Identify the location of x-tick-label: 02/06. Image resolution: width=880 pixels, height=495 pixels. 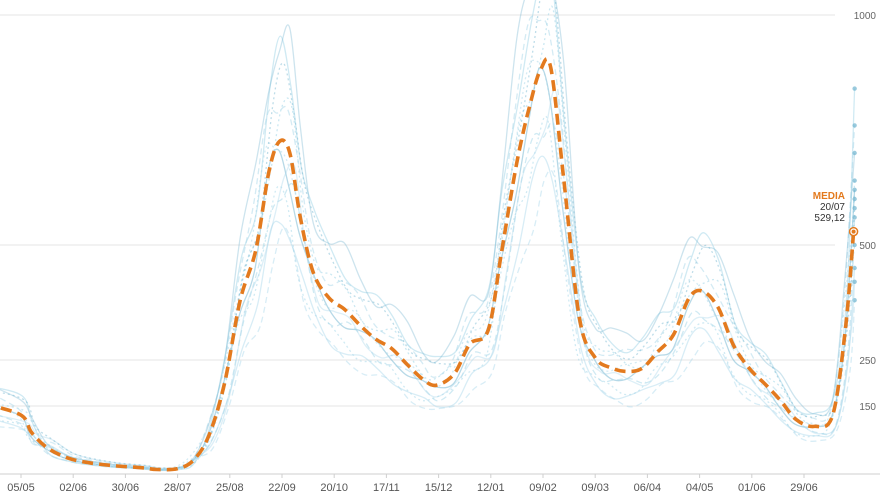
(73, 488).